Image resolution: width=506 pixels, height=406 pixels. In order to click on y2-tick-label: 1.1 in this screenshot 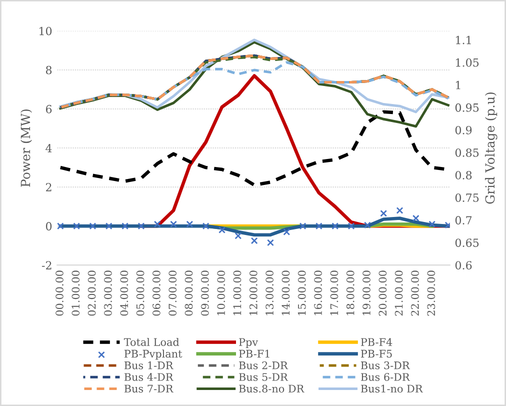, I will do `click(463, 40)`.